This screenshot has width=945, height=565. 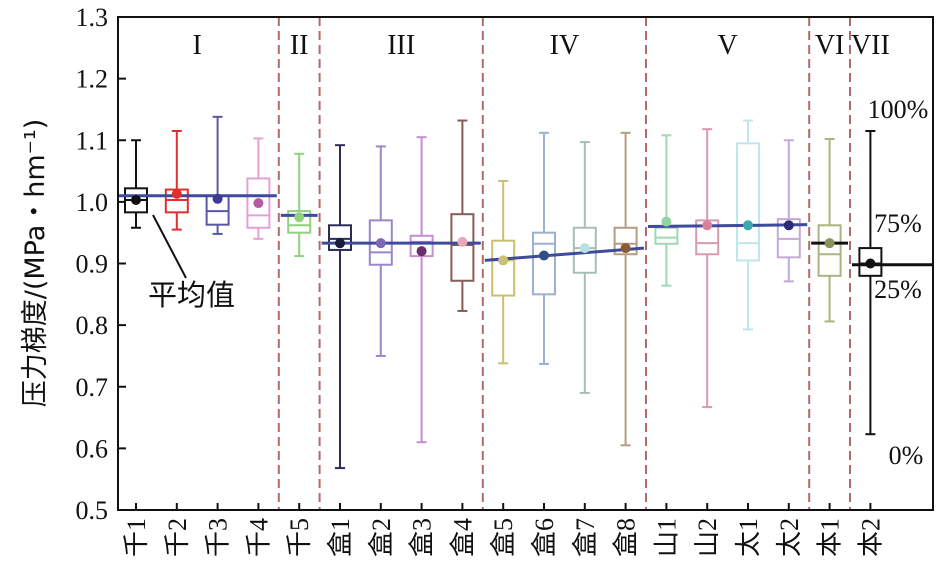 I want to click on box-太1, so click(x=748, y=225).